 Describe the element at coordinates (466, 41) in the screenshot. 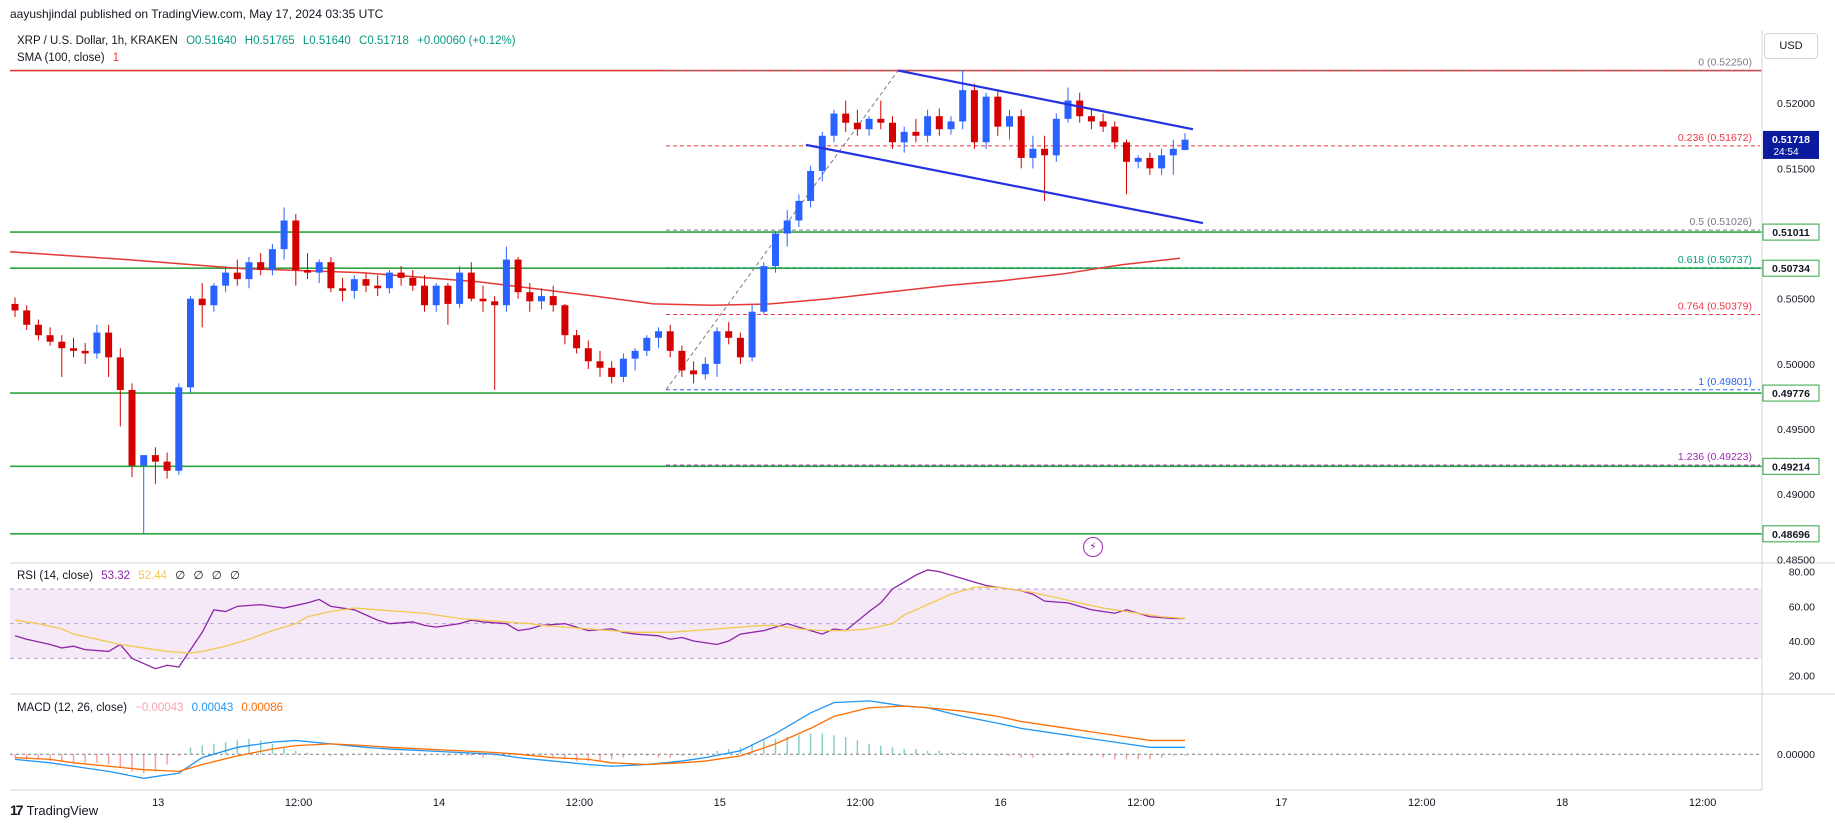

I see `change-value: +0.00060 (+0.12%)` at that location.